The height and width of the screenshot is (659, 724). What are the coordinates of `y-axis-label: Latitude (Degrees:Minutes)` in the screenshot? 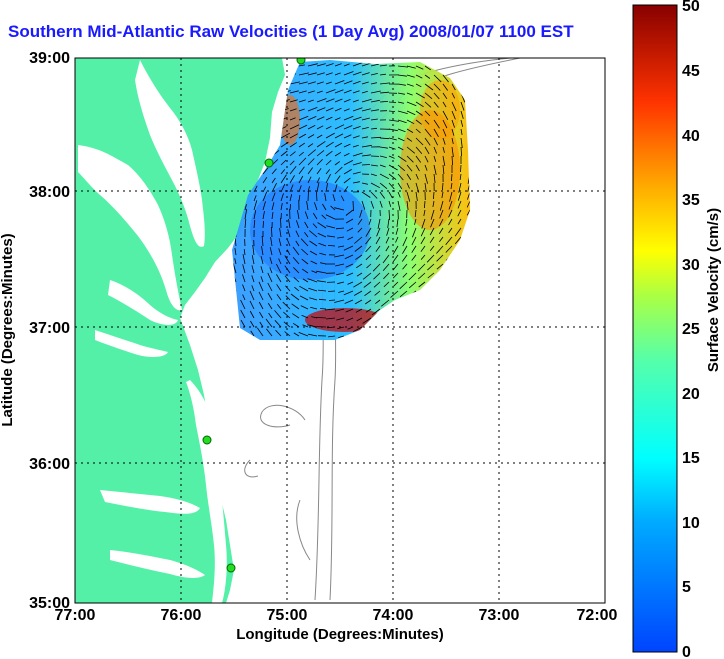 It's located at (8, 329).